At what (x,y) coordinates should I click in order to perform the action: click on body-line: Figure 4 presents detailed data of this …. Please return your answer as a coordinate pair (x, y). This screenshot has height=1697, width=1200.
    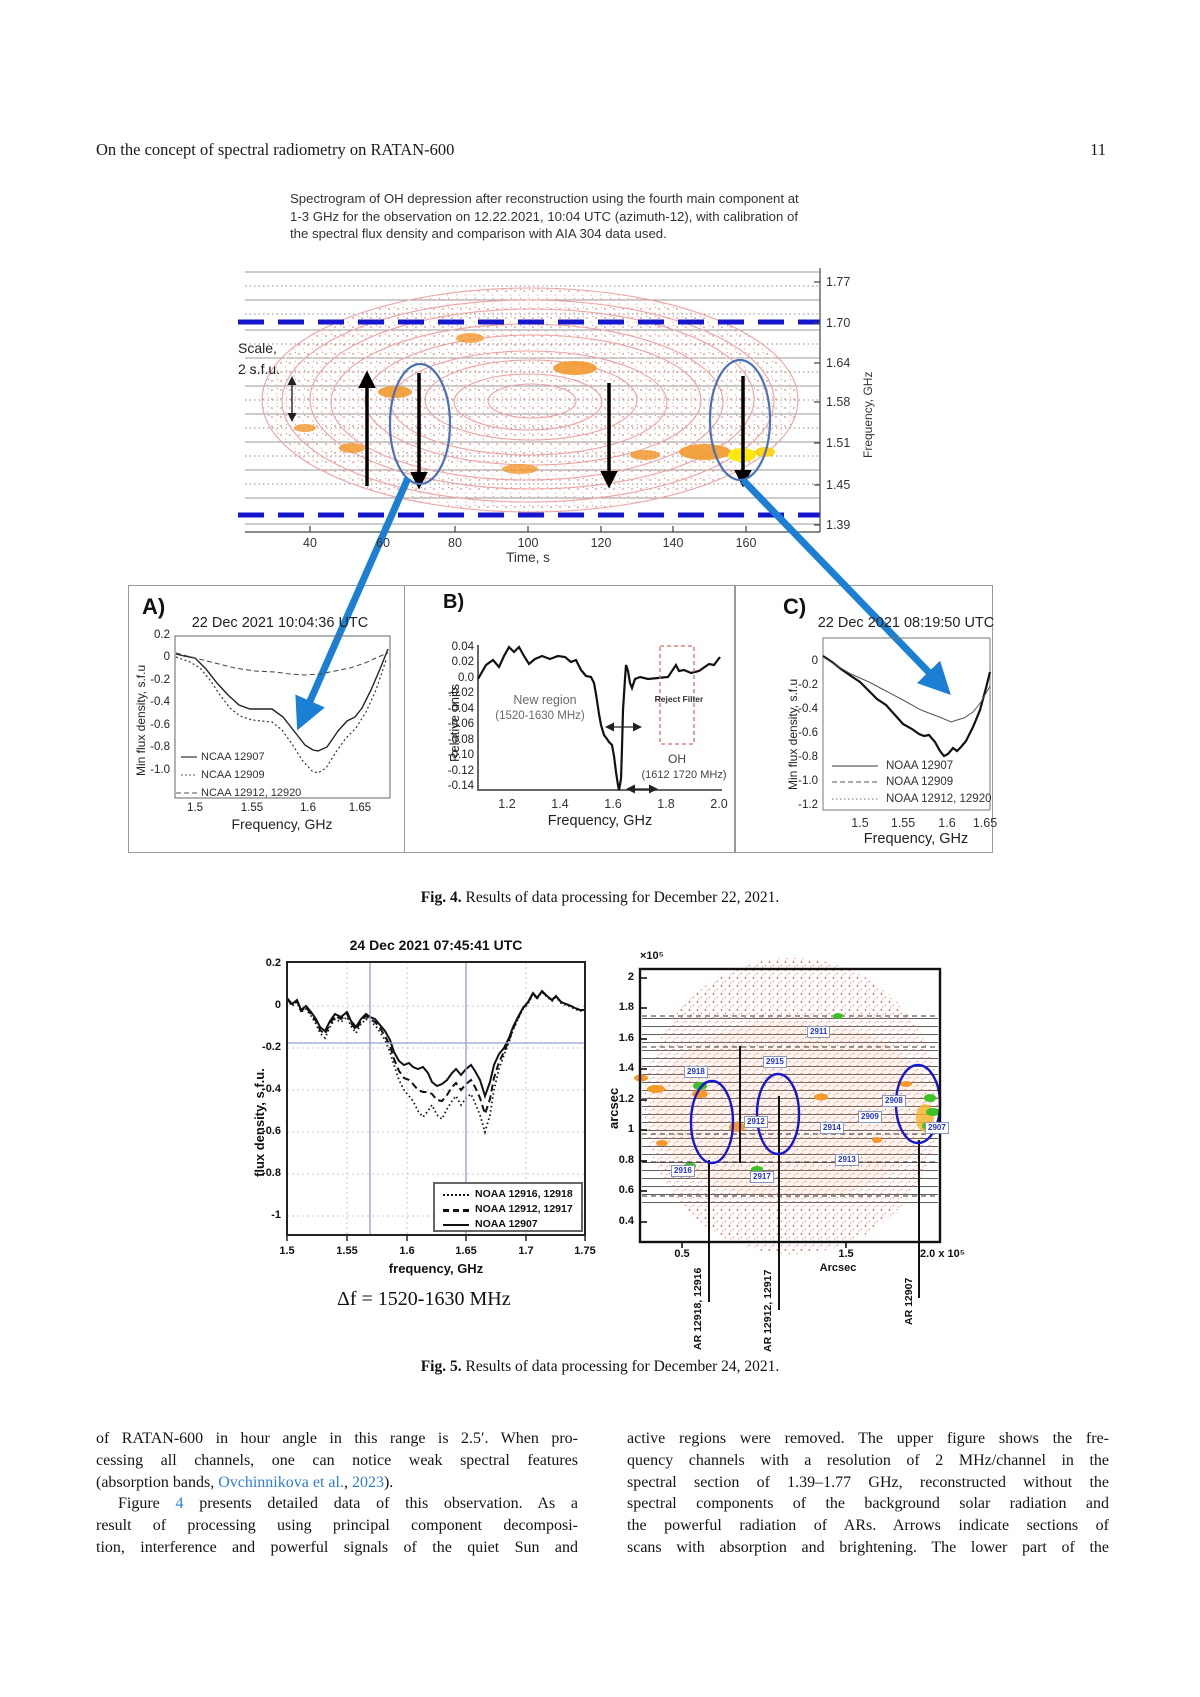
    Looking at the image, I should click on (337, 1504).